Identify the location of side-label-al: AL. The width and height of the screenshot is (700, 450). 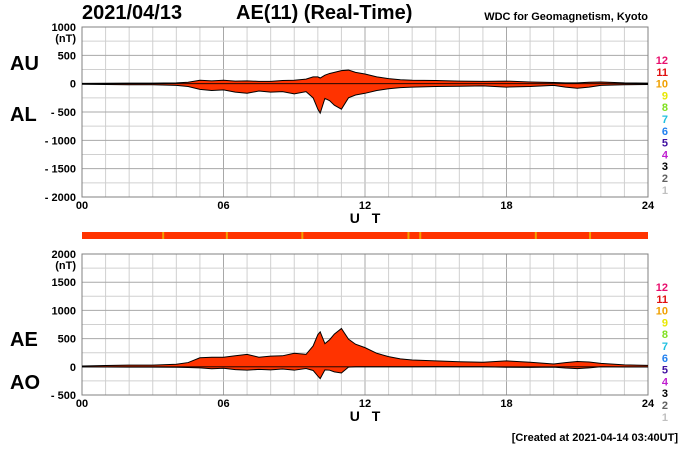
(23, 115).